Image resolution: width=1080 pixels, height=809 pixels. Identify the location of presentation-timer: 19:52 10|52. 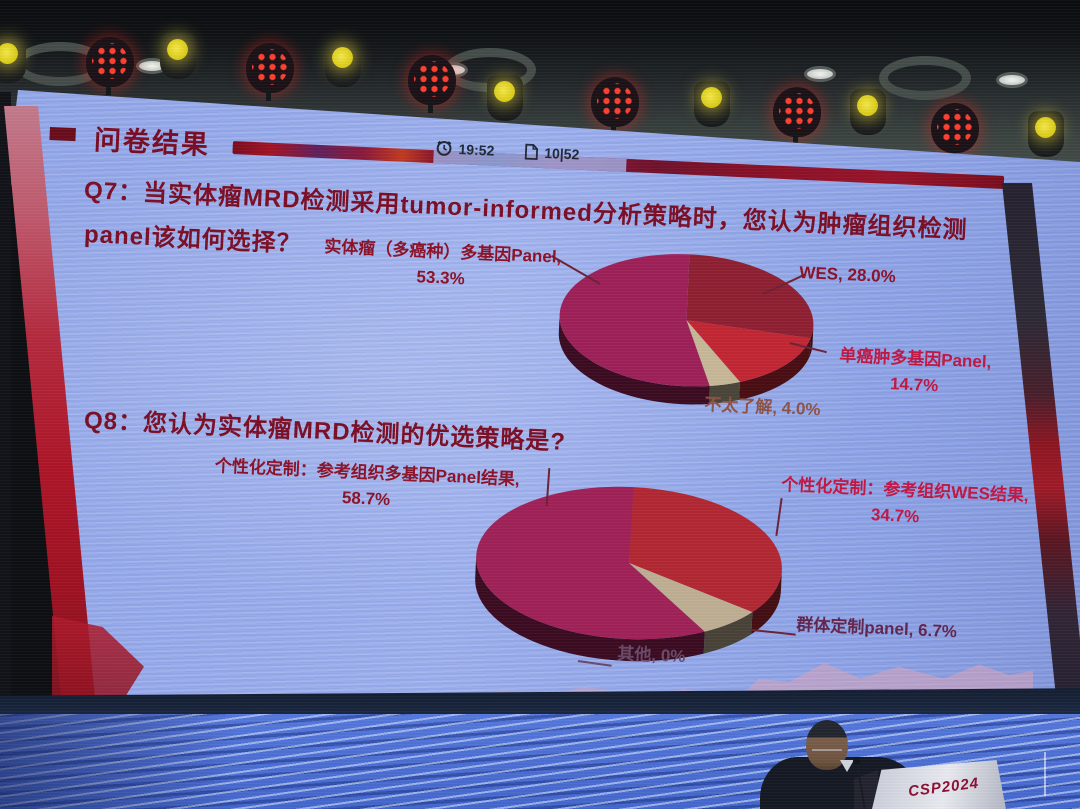
(507, 151).